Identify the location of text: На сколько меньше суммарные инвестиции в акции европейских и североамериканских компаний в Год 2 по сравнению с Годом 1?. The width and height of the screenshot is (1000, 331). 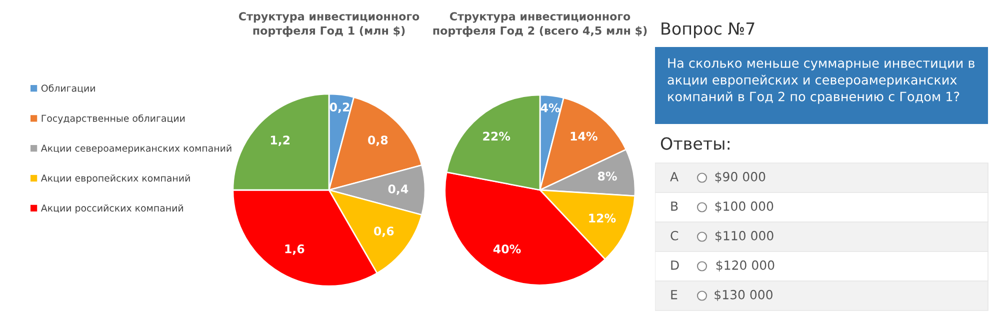
(821, 81).